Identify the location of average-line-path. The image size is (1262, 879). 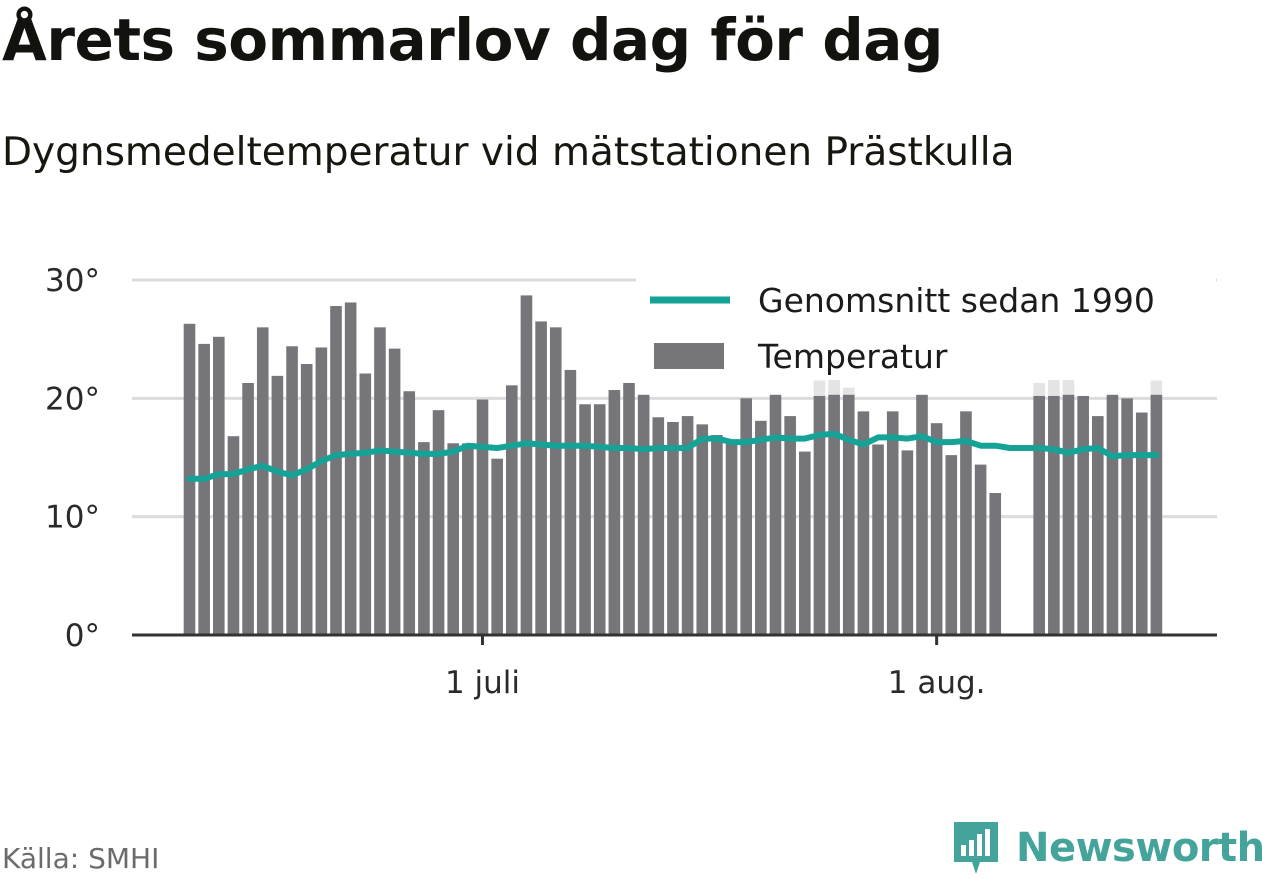
(673, 456).